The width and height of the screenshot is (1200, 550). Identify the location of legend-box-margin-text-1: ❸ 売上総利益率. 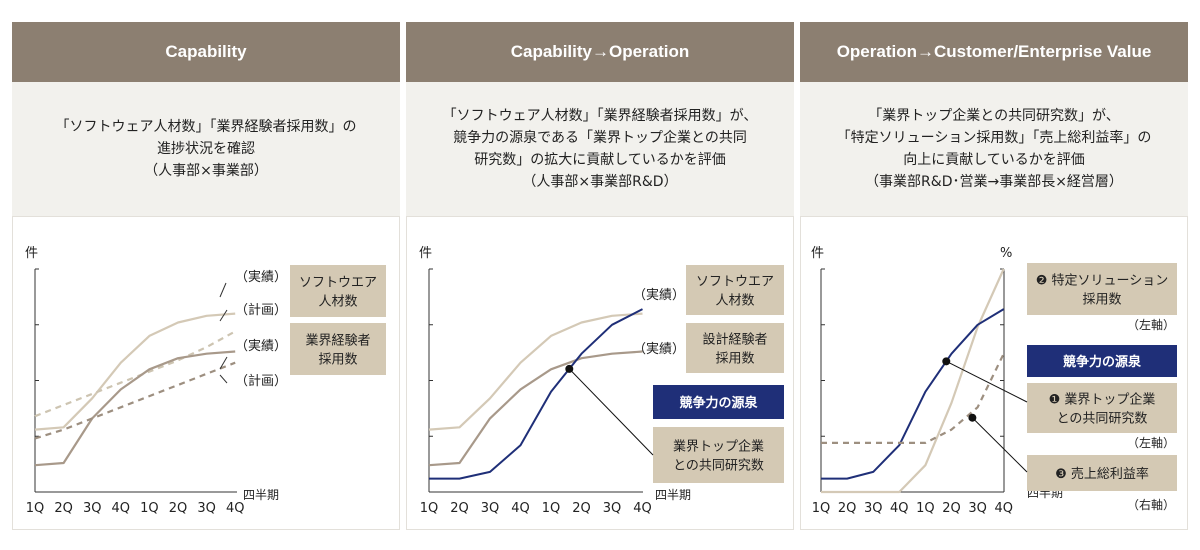
(1102, 474).